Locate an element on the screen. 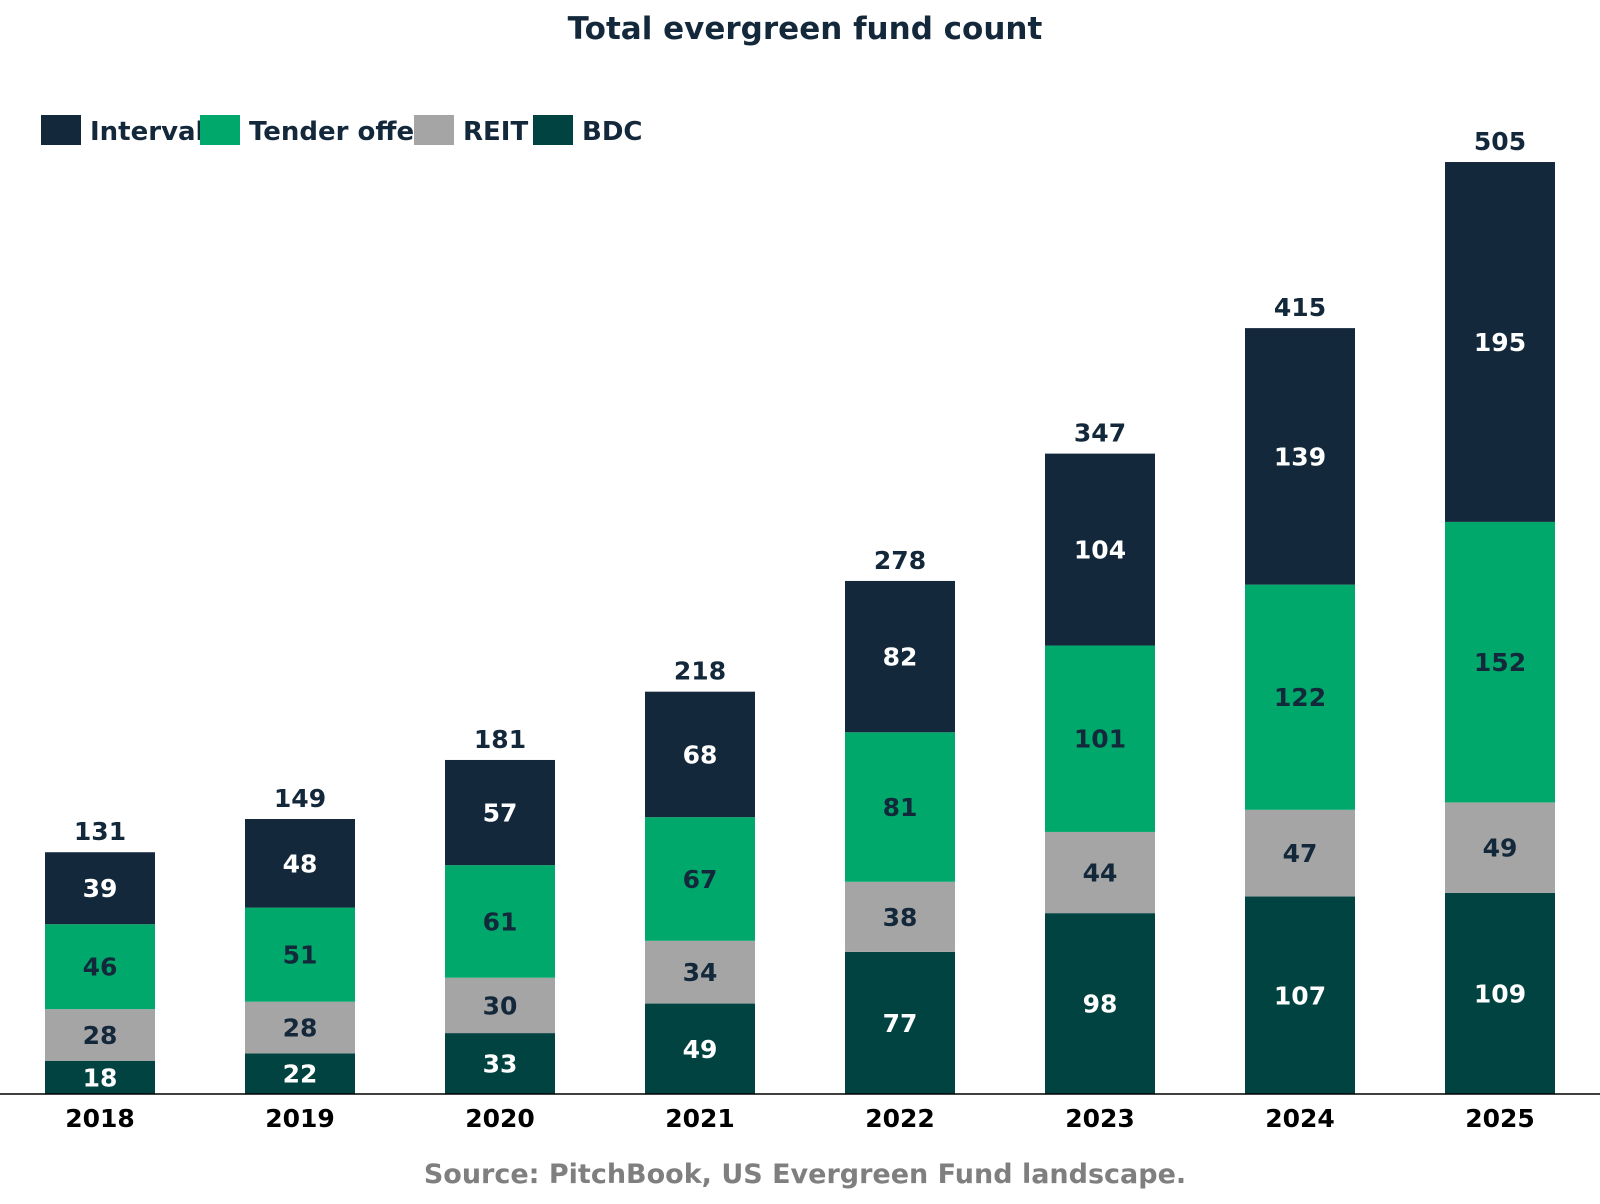 This screenshot has height=1204, width=1600. total-label-2018: 131 is located at coordinates (100, 831).